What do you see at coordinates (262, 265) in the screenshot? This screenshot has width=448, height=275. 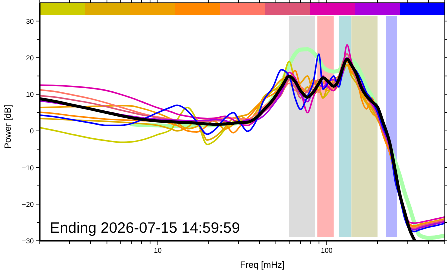 I see `x-axis-title: Freq [mHz]` at bounding box center [262, 265].